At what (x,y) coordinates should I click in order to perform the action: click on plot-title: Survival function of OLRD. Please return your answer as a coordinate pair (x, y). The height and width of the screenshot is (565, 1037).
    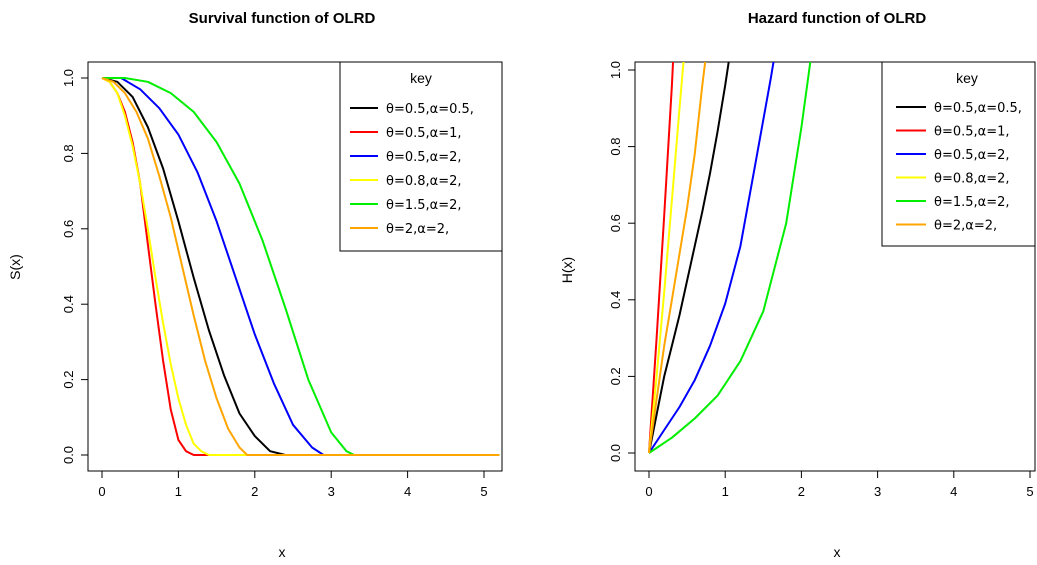
    Looking at the image, I should click on (282, 18).